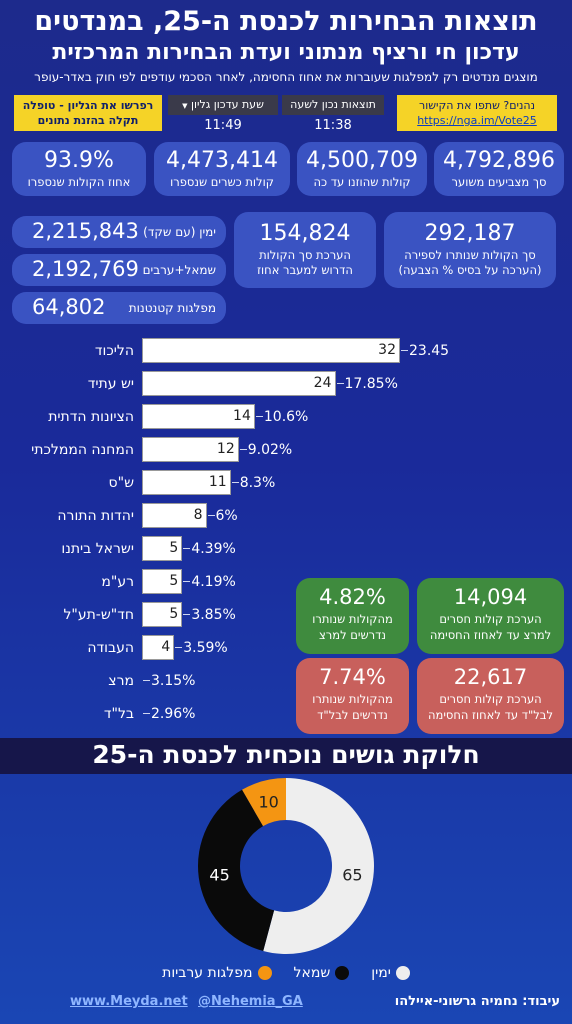 This screenshot has height=1024, width=572. I want to click on twitter-handle-link: @Nehemia_GA, so click(250, 1001).